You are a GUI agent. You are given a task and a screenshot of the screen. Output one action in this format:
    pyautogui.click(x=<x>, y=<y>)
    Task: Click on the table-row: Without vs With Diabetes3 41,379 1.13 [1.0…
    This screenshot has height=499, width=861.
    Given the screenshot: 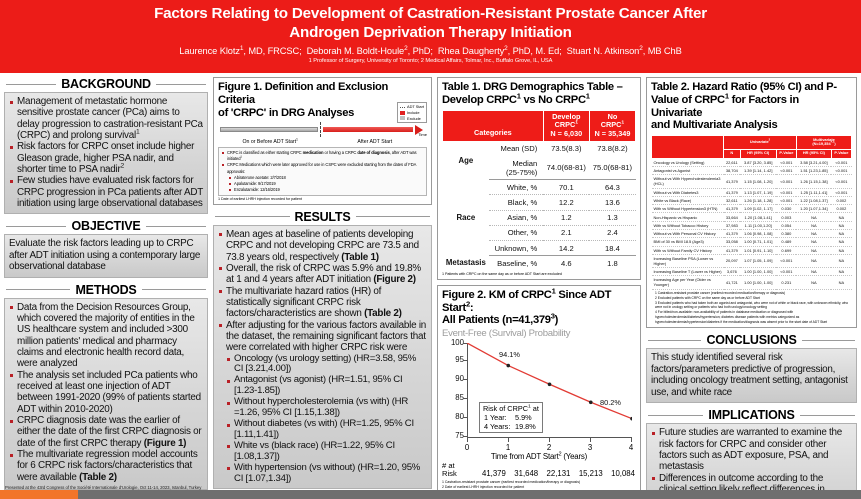 What is the action you would take?
    pyautogui.click(x=751, y=192)
    